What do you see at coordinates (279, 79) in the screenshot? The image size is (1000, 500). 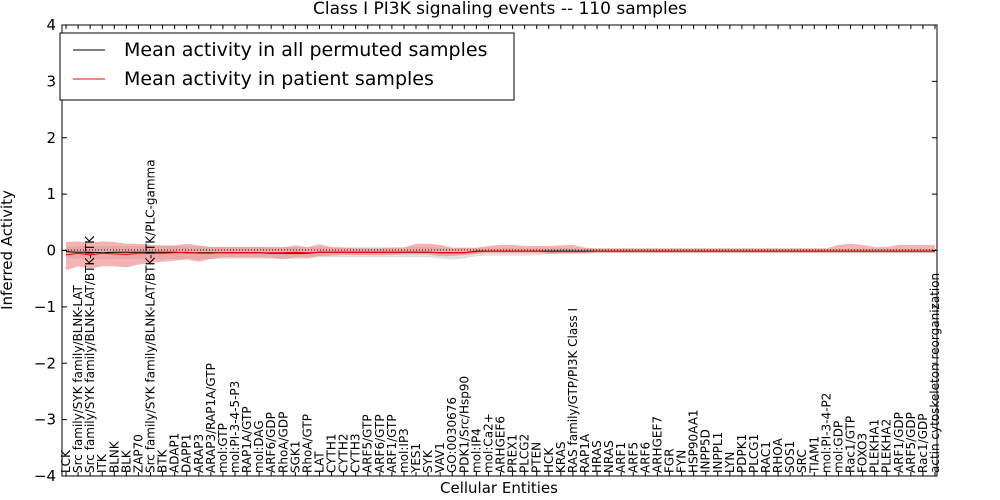 I see `legend-label-patient: Mean activity in patient samples` at bounding box center [279, 79].